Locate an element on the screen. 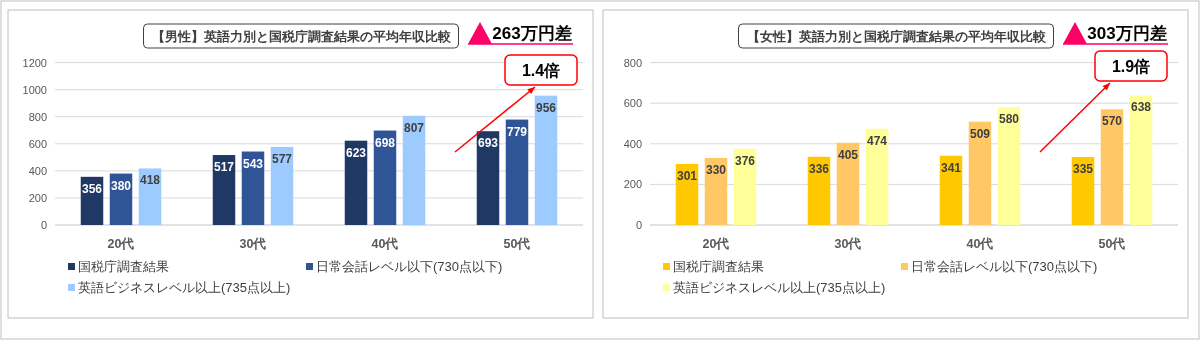 This screenshot has width=1200, height=346. data-label: 779 is located at coordinates (517, 131).